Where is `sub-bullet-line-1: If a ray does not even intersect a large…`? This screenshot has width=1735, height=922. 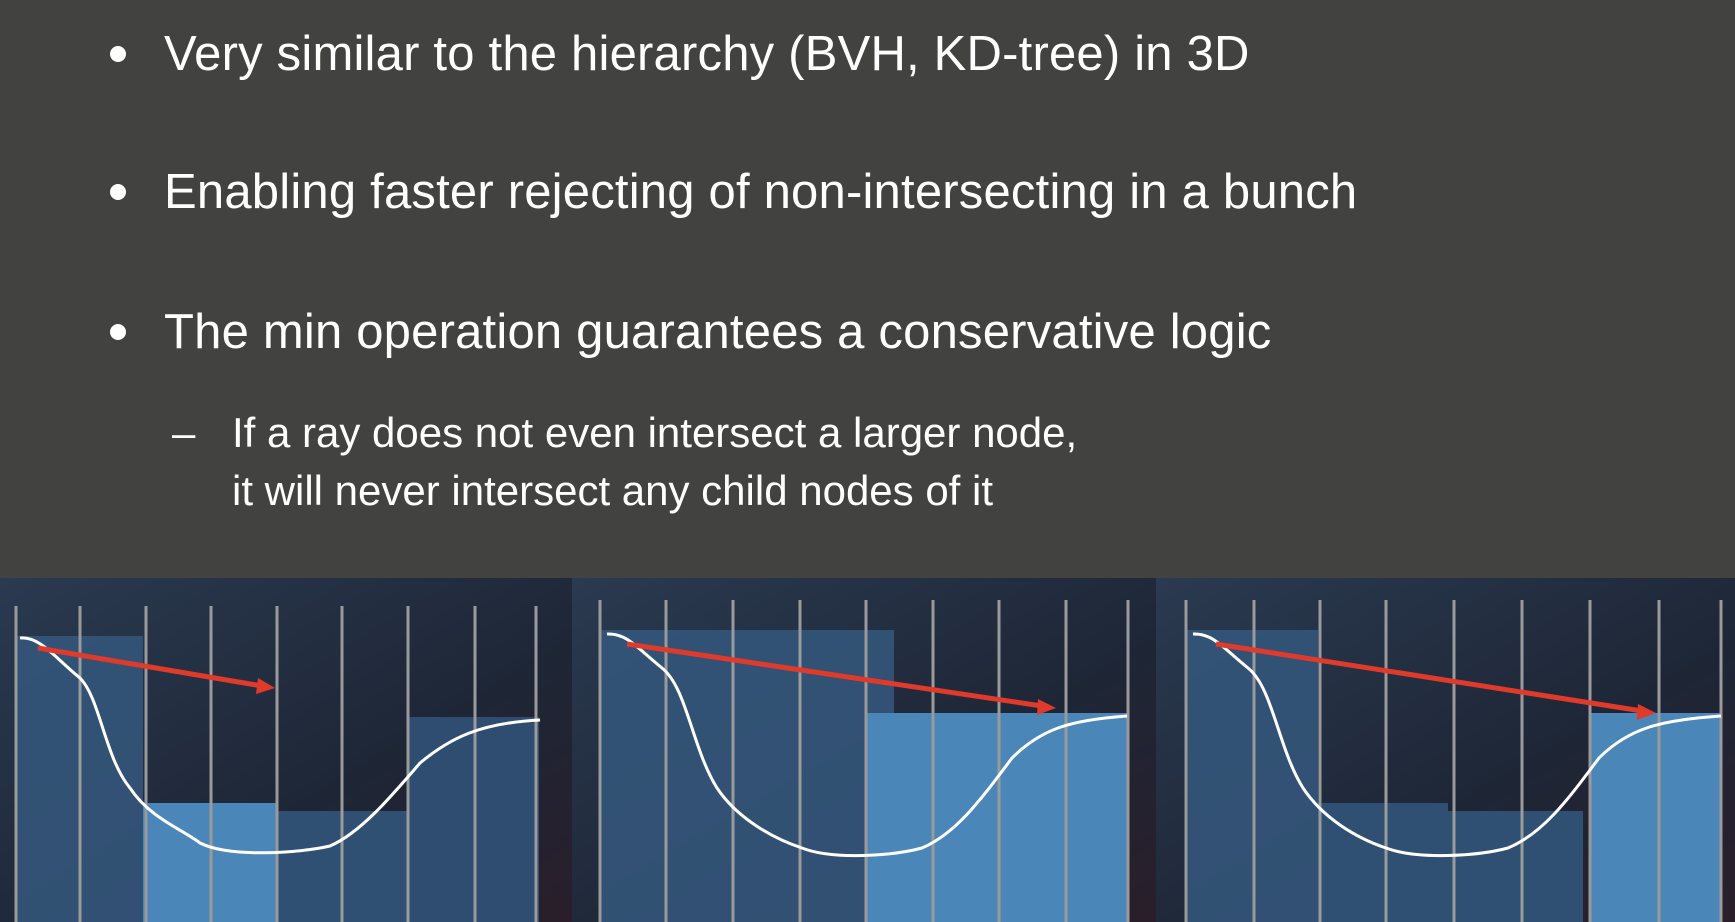
sub-bullet-line-1: If a ray does not even intersect a large… is located at coordinates (655, 432).